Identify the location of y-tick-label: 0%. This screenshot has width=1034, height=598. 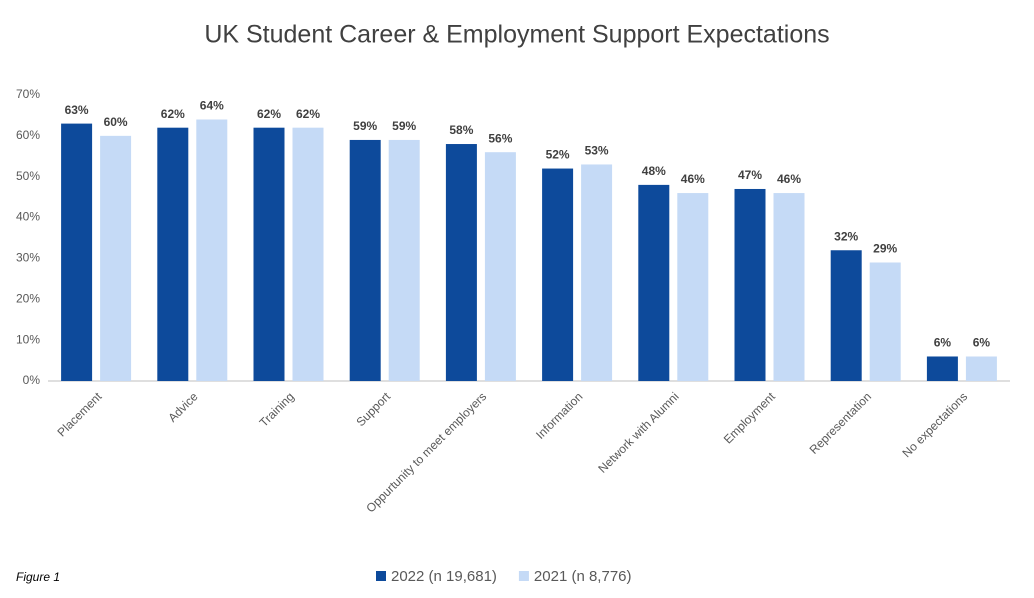
(32, 380).